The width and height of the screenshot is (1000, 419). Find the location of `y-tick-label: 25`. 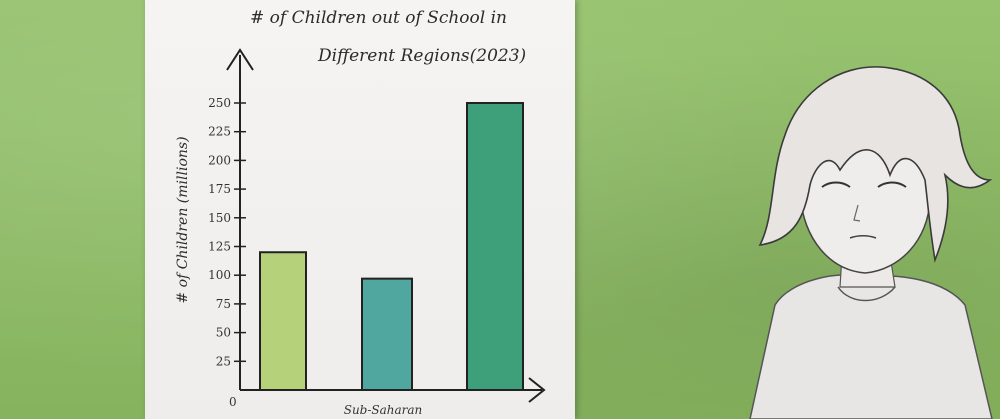

y-tick-label: 25 is located at coordinates (223, 361).